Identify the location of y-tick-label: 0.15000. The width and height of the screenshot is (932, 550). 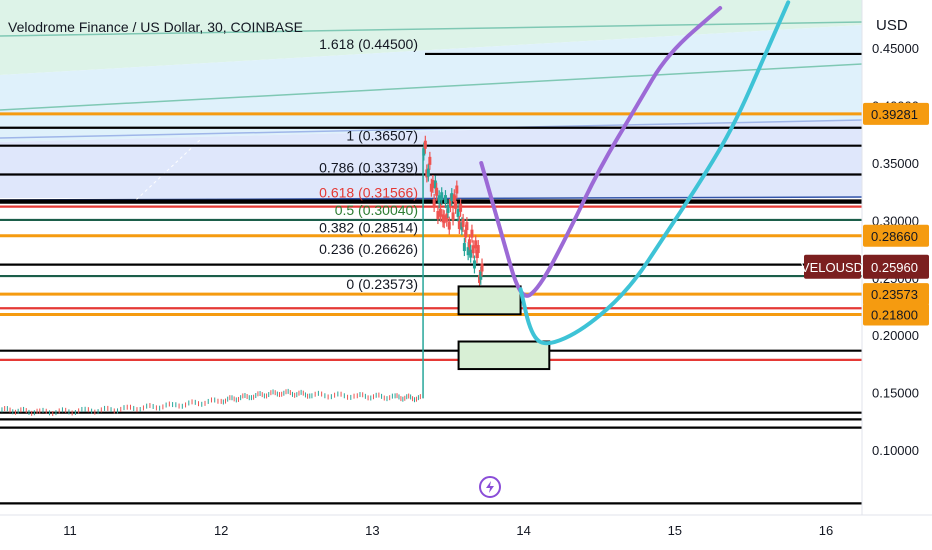
(895, 393).